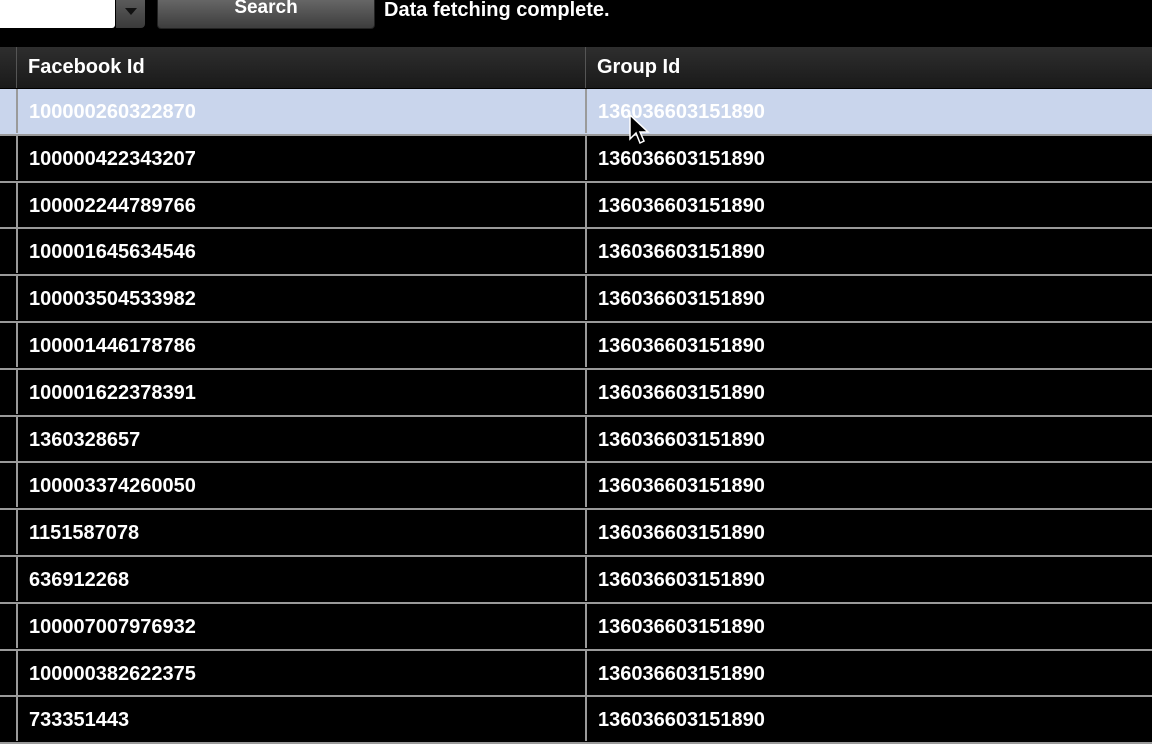  I want to click on column-header: Group Id, so click(868, 67).